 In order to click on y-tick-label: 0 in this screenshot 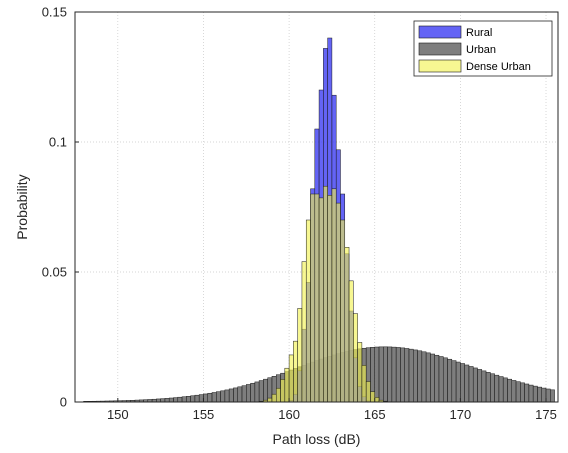, I will do `click(63, 402)`.